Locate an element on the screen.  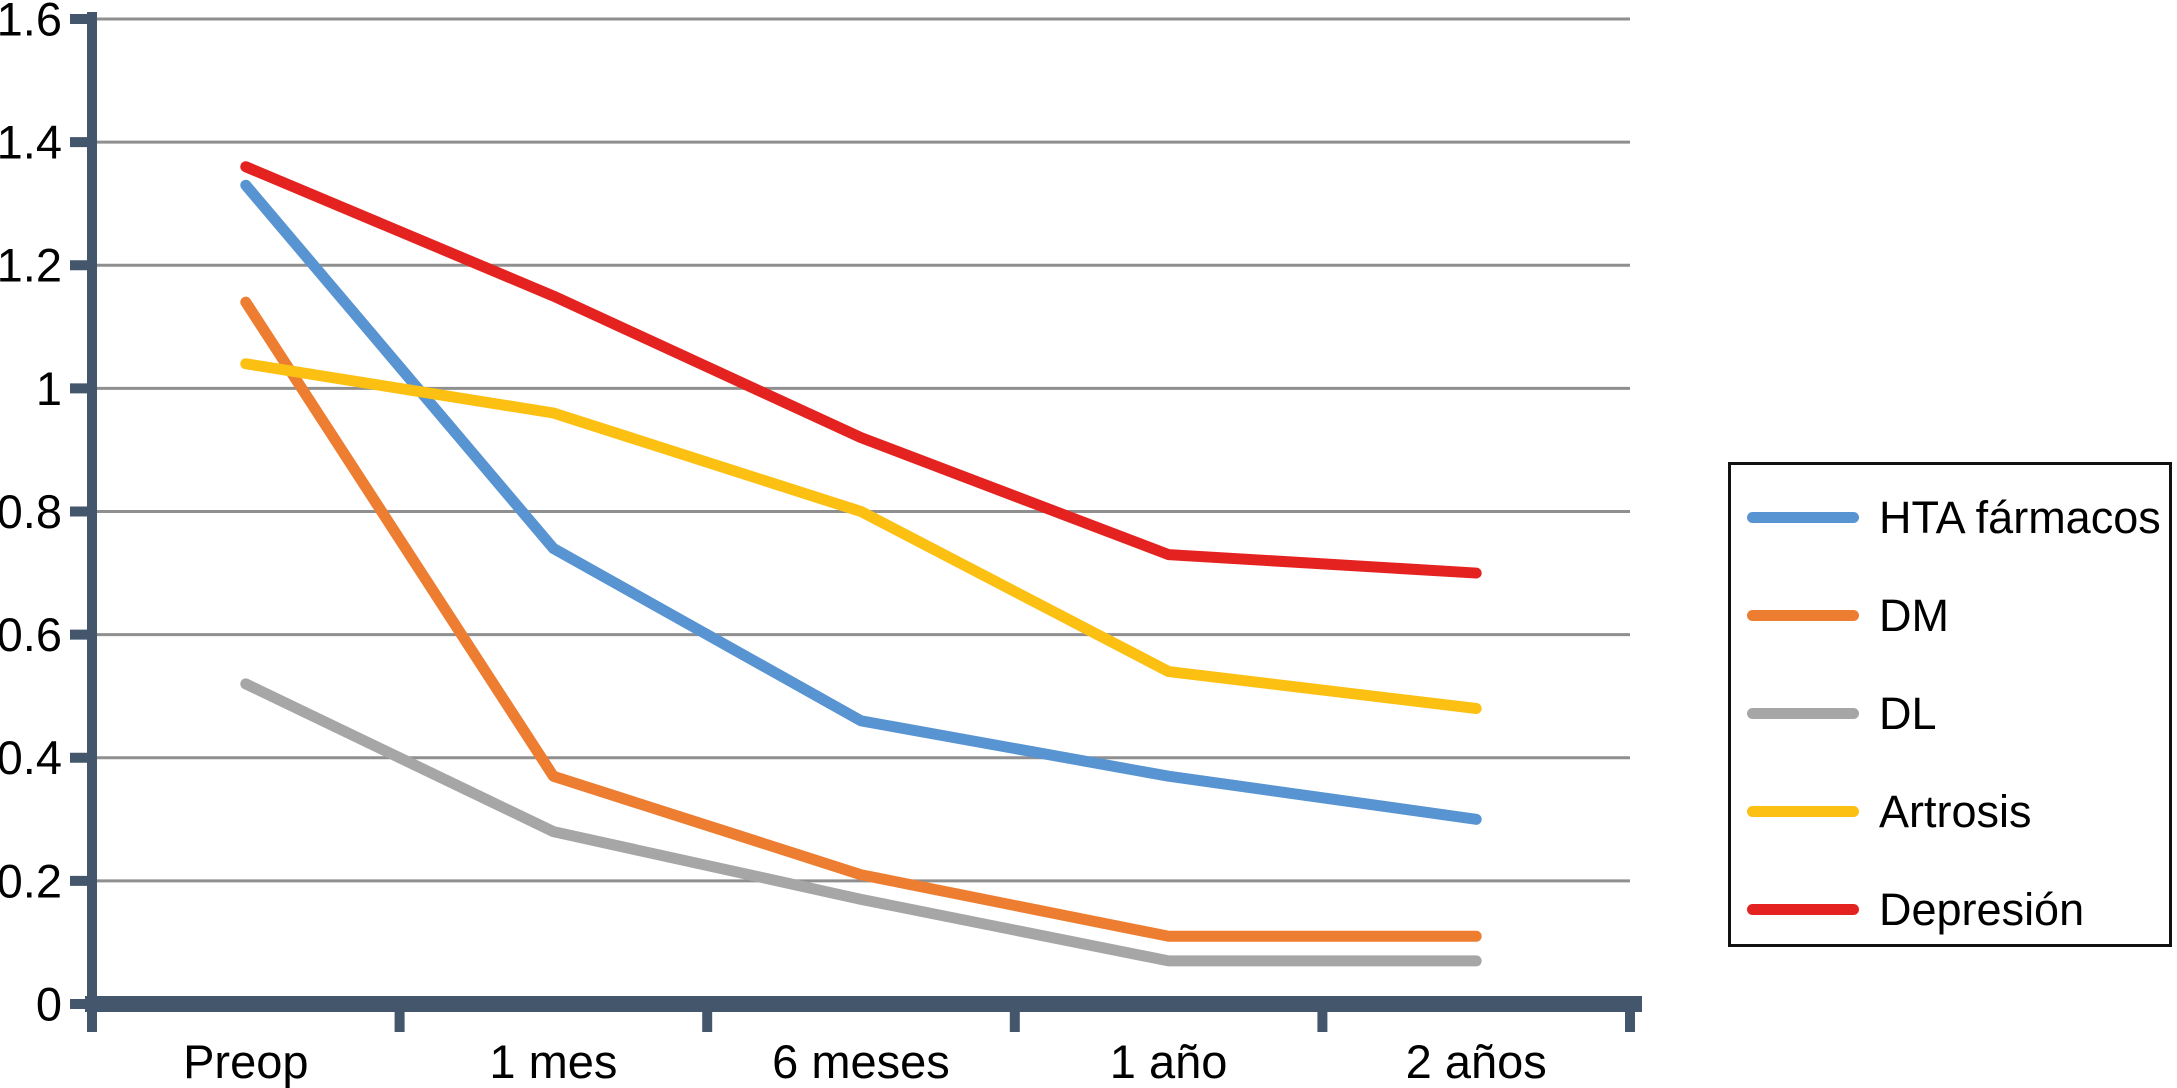
legend-item-artrosis: Artrosis is located at coordinates (1889, 811).